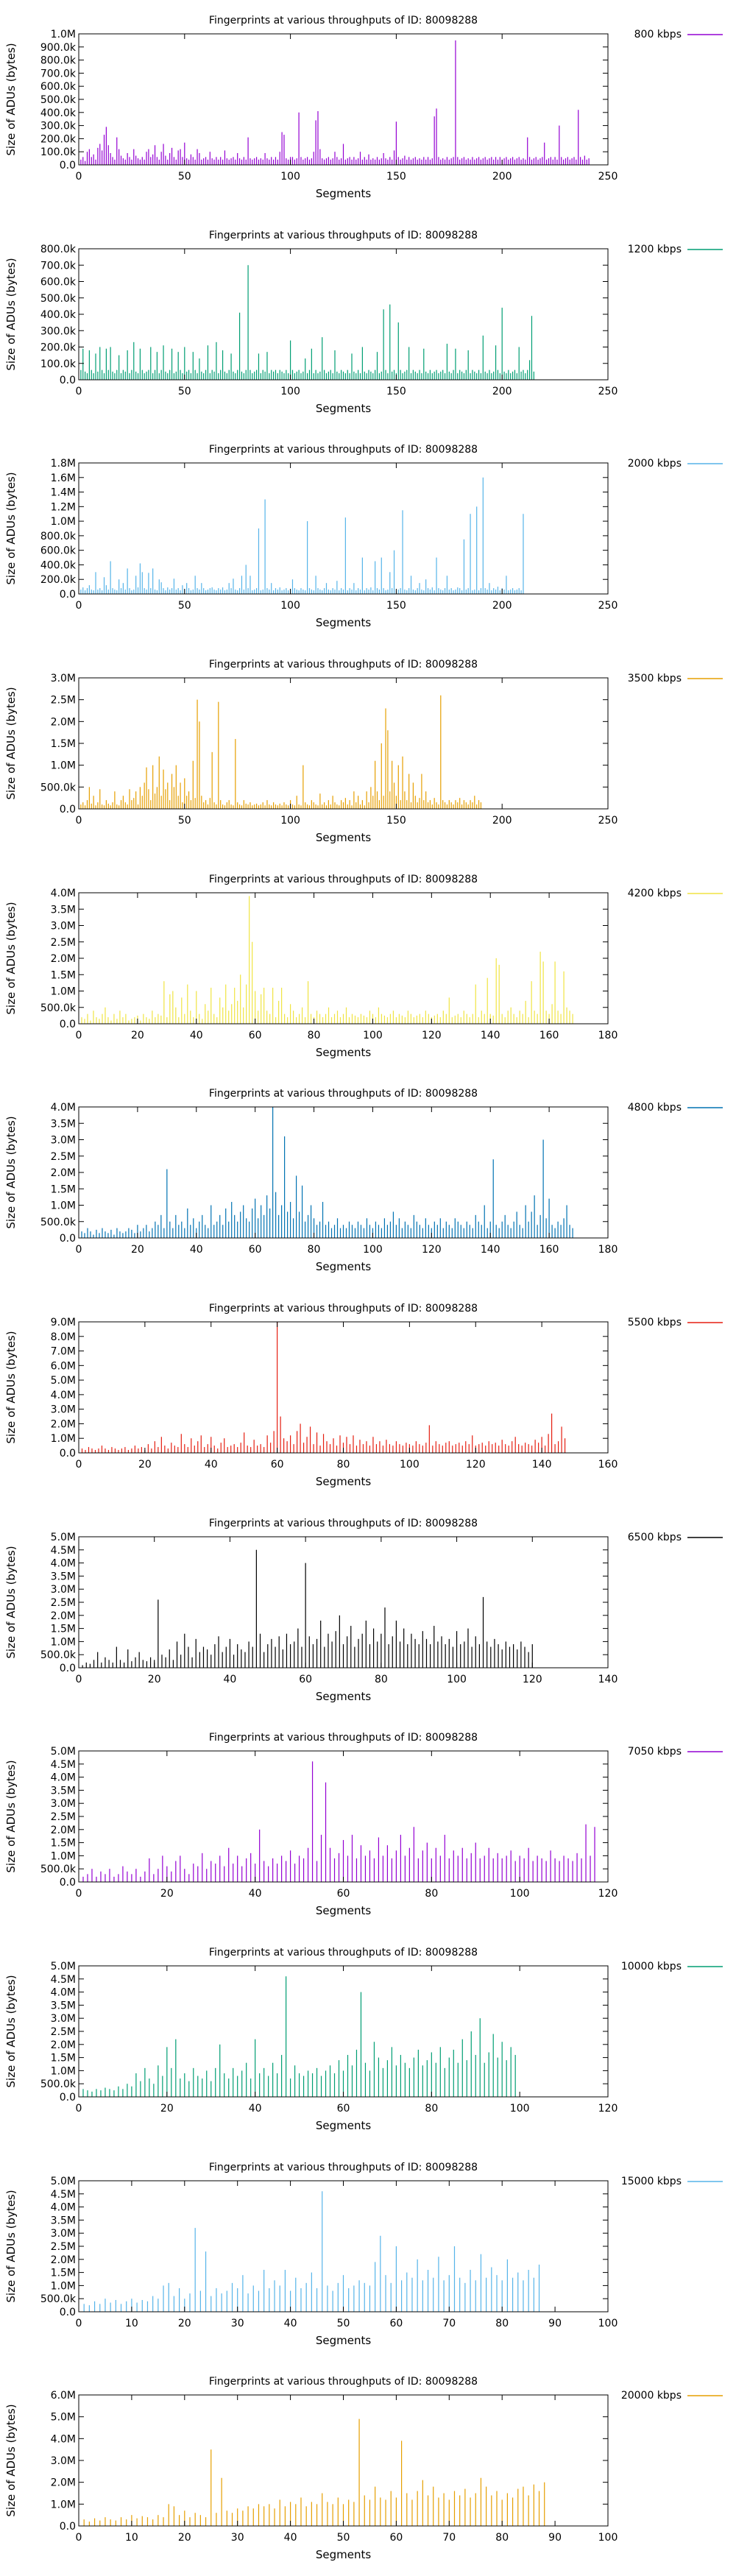  What do you see at coordinates (59, 299) in the screenshot?
I see `y-tick-label: 500.0k` at bounding box center [59, 299].